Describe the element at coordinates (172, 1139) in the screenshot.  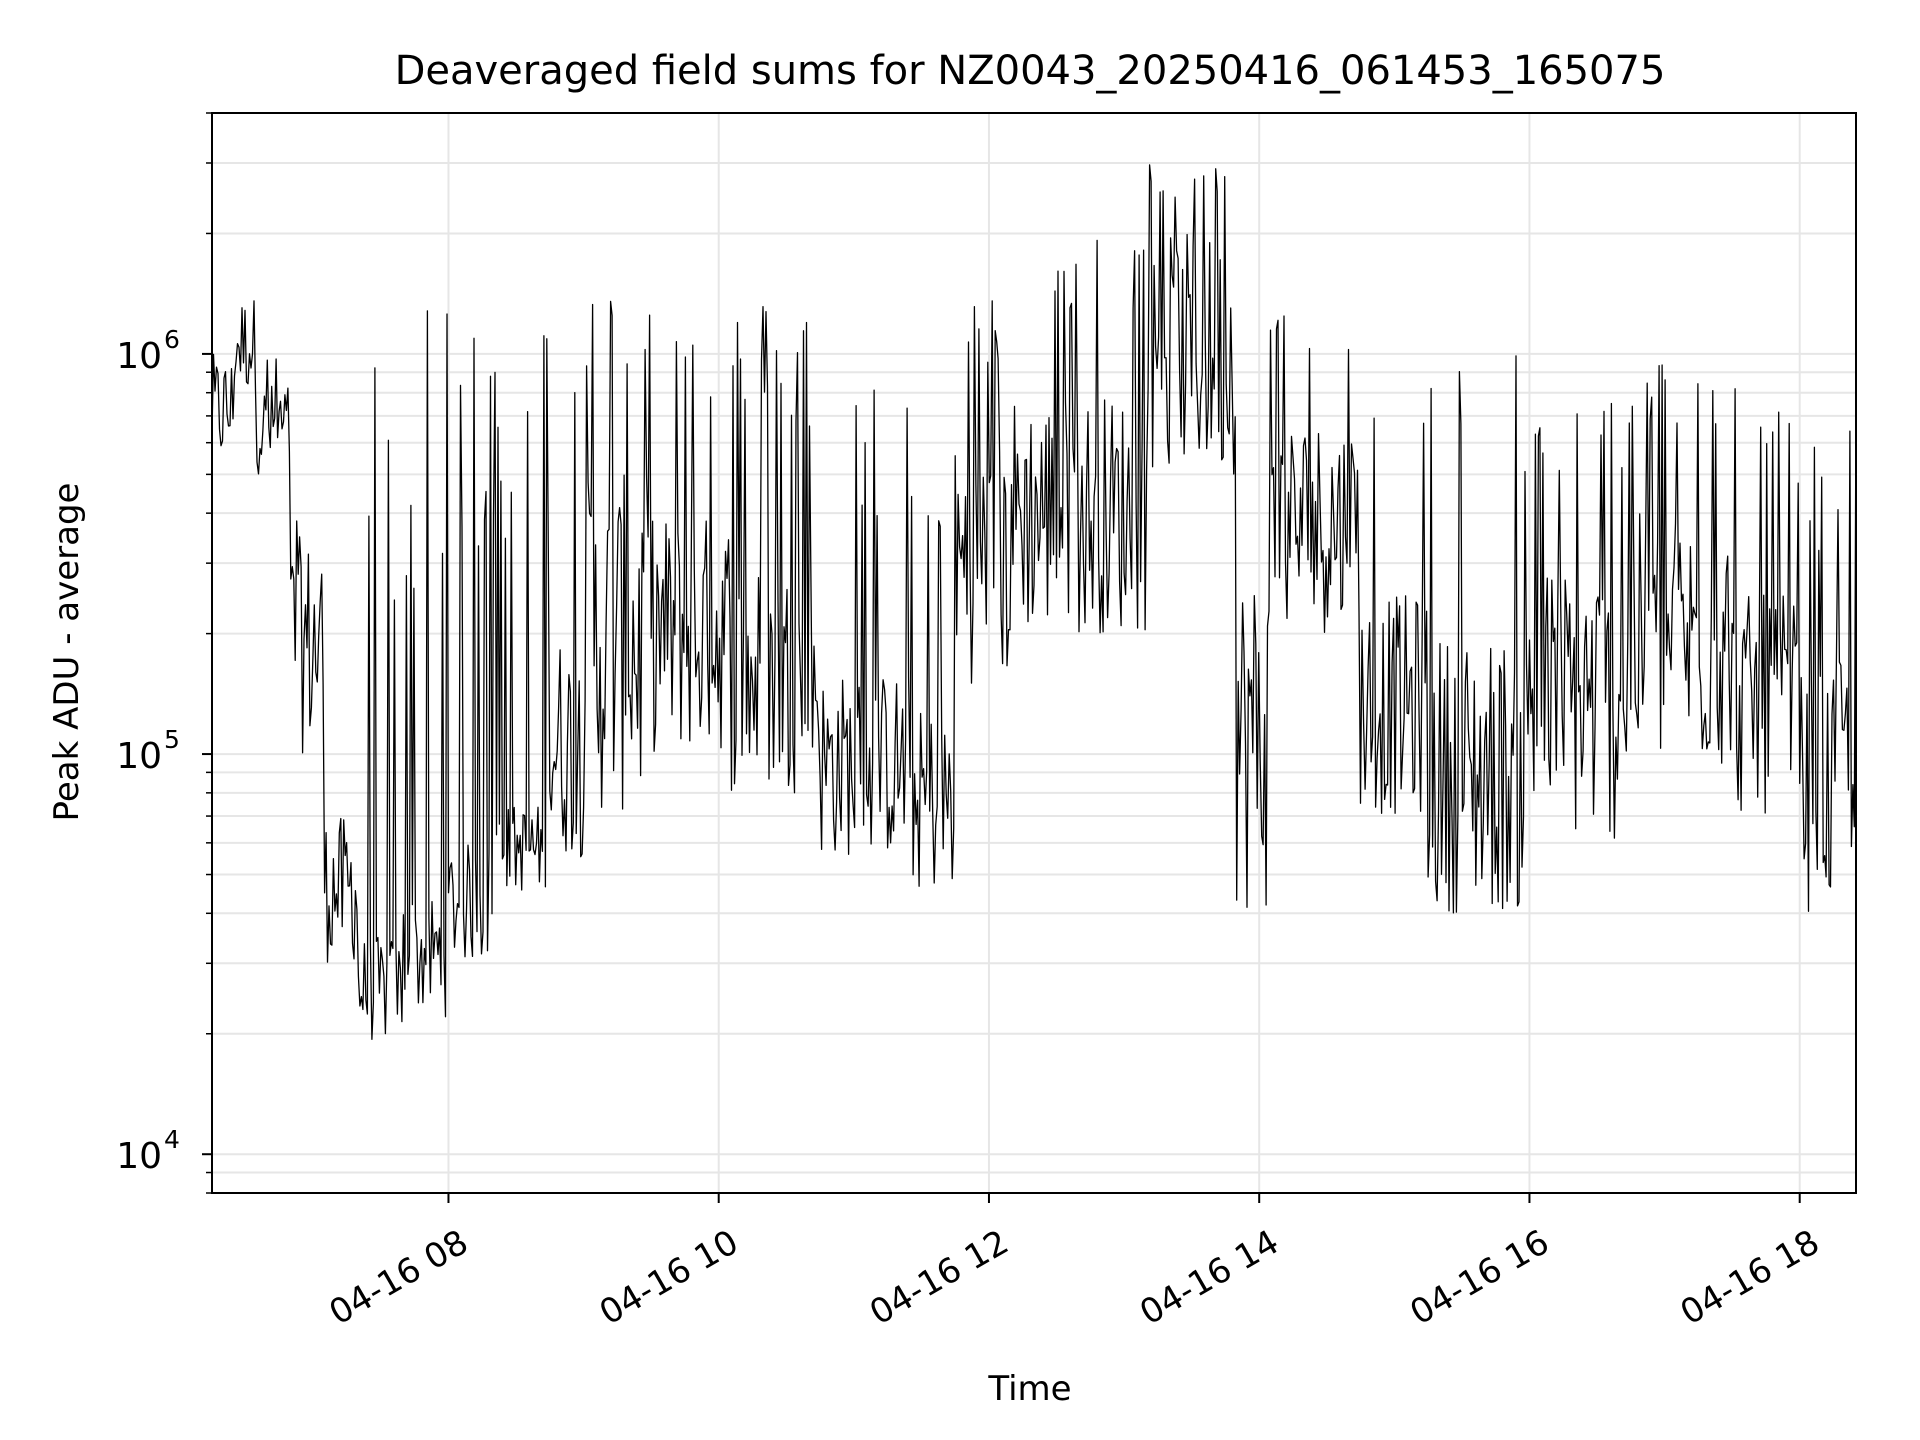
I see `y-tick-label-exponent: 4` at that location.